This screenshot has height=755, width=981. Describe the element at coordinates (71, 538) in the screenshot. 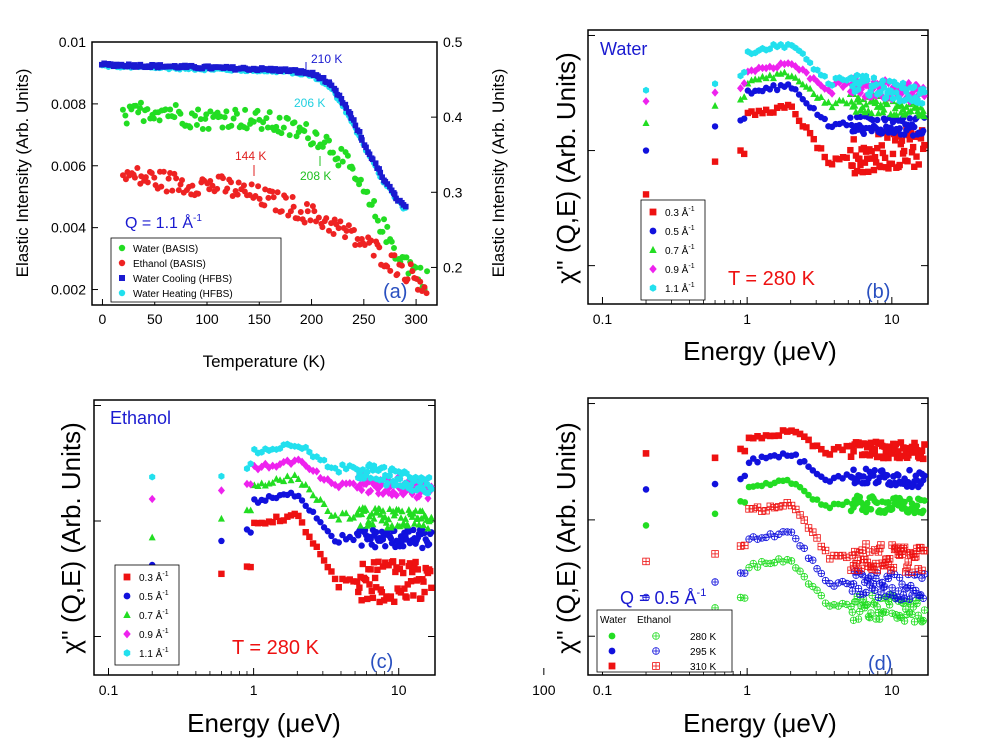

I see `panel-c-ylabel: χ'' (Q,E) (Arb. Units)` at that location.